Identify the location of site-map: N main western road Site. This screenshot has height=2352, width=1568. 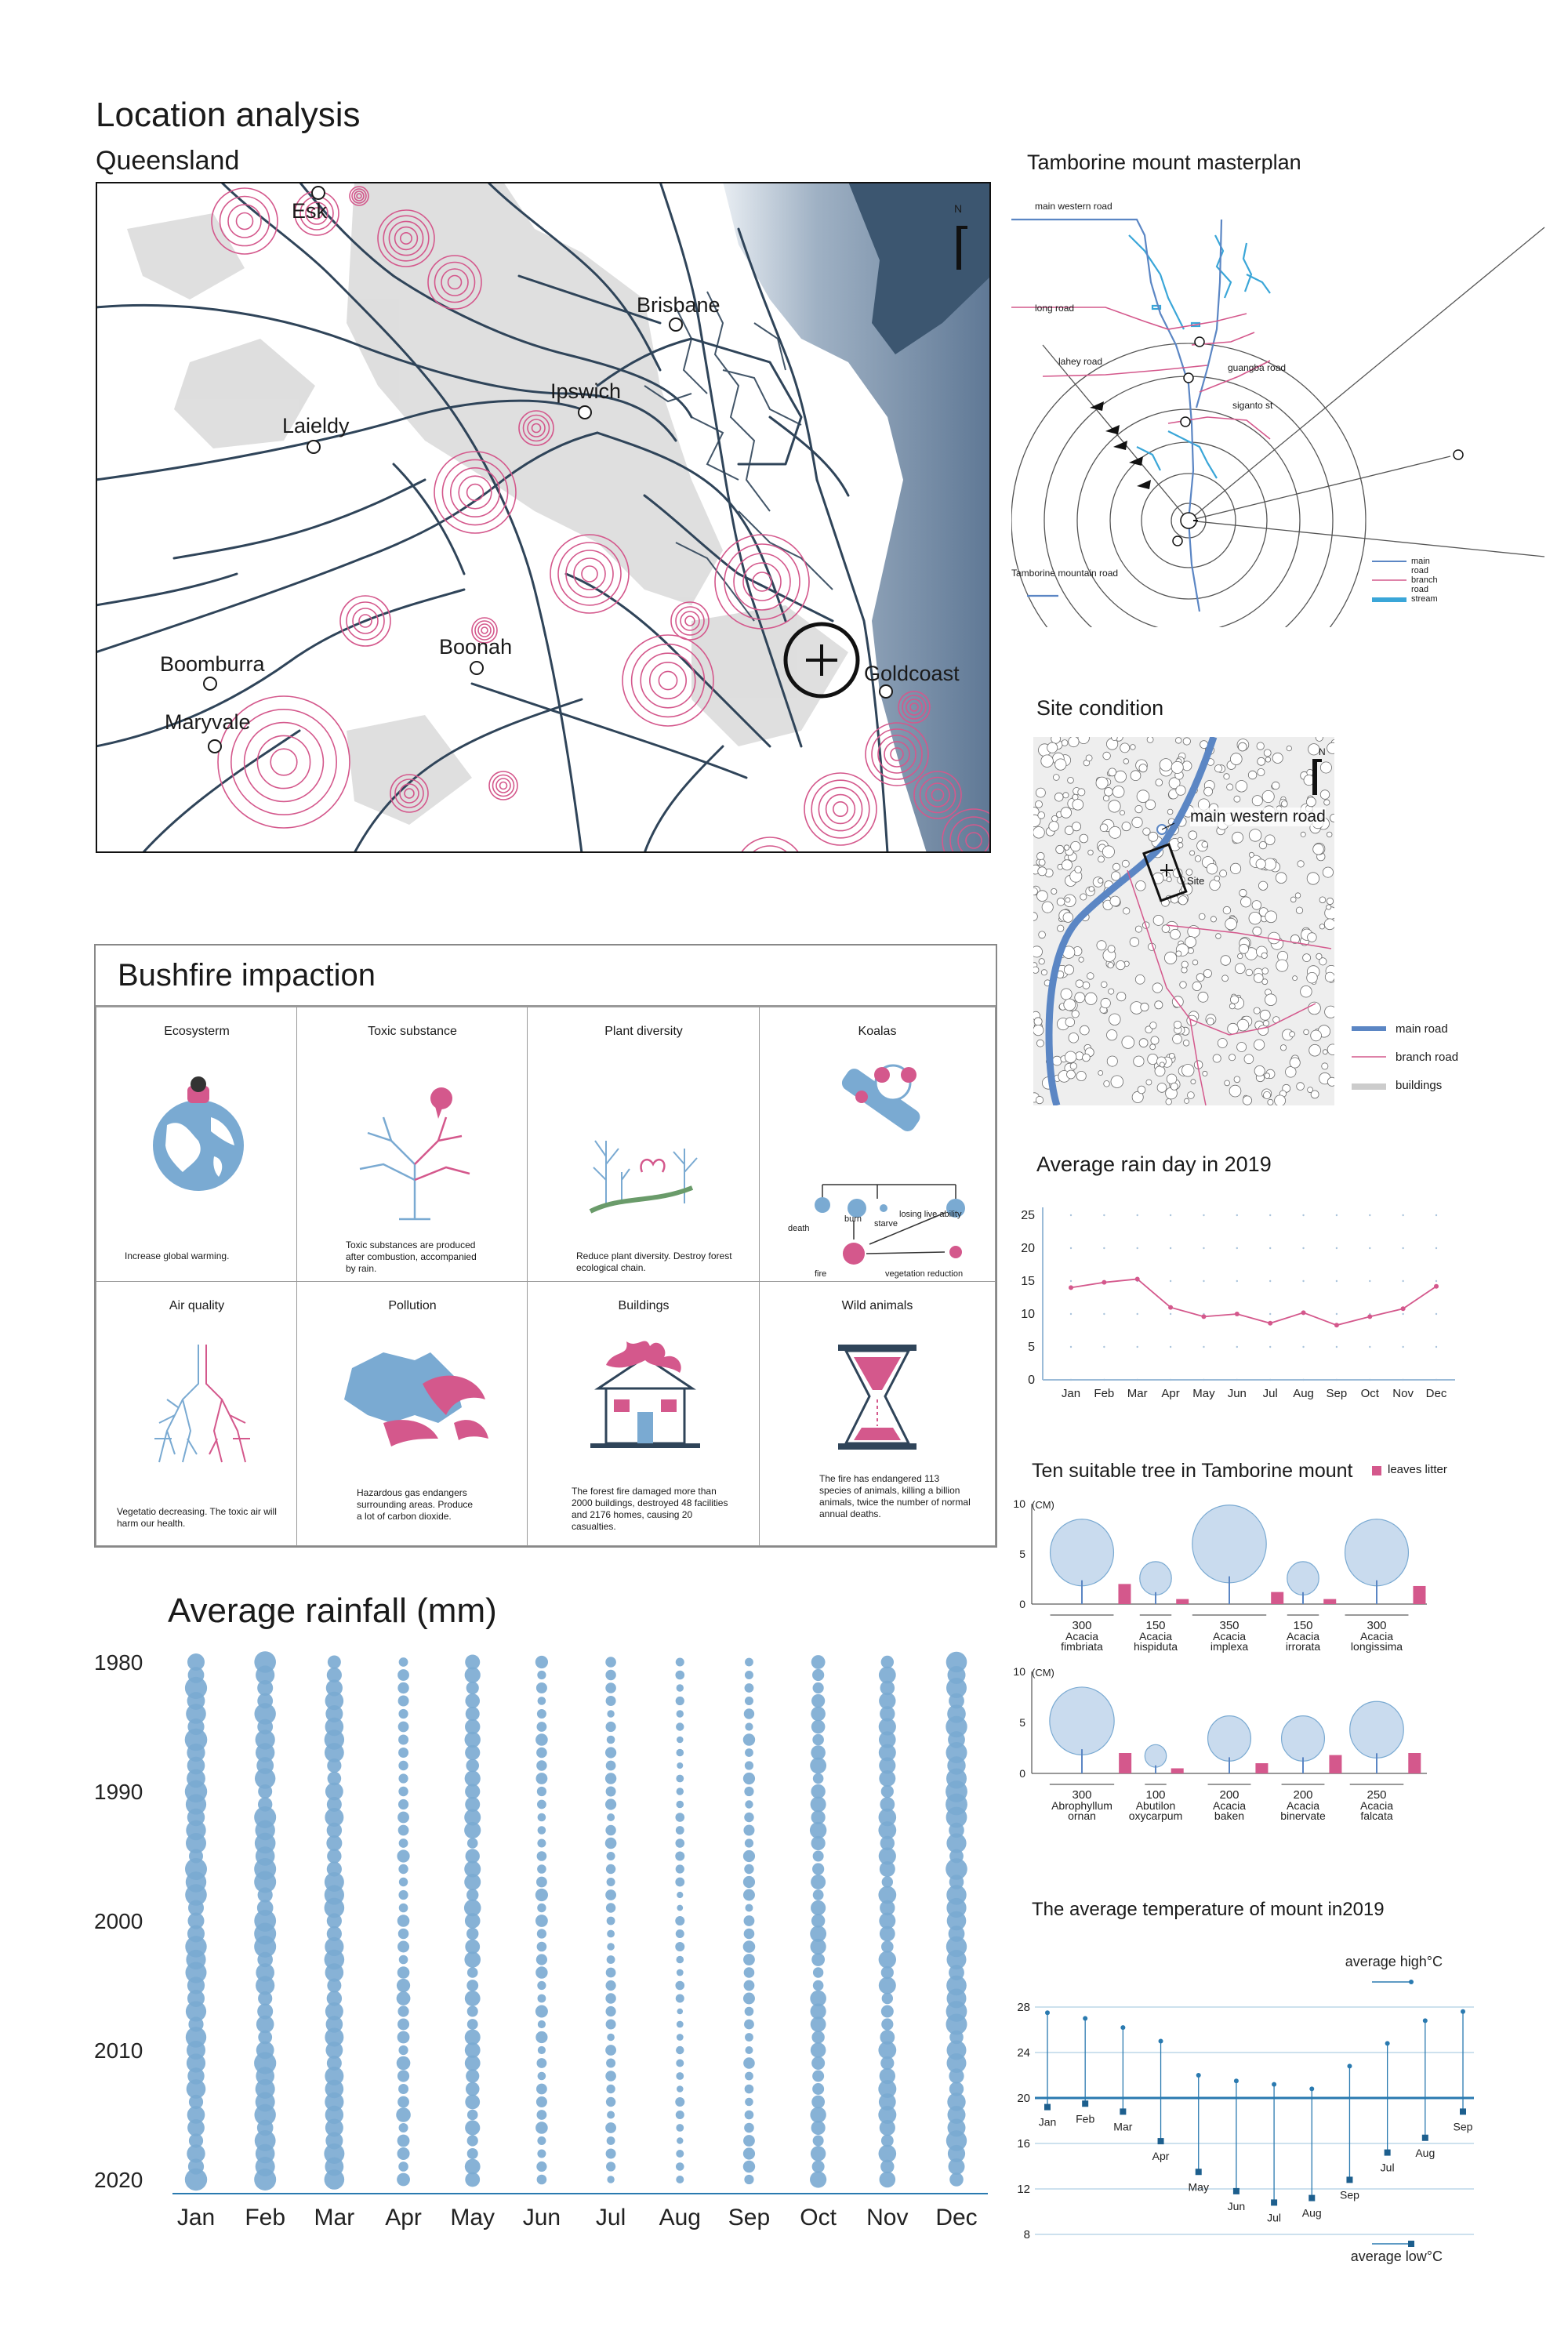
(1183, 921).